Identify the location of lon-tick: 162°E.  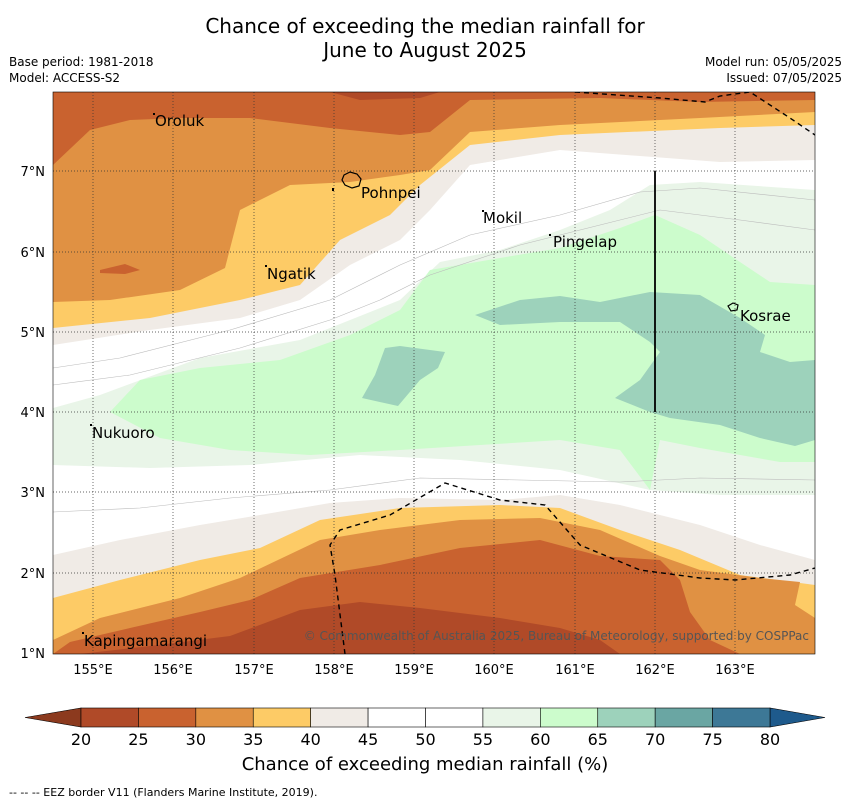
(655, 670).